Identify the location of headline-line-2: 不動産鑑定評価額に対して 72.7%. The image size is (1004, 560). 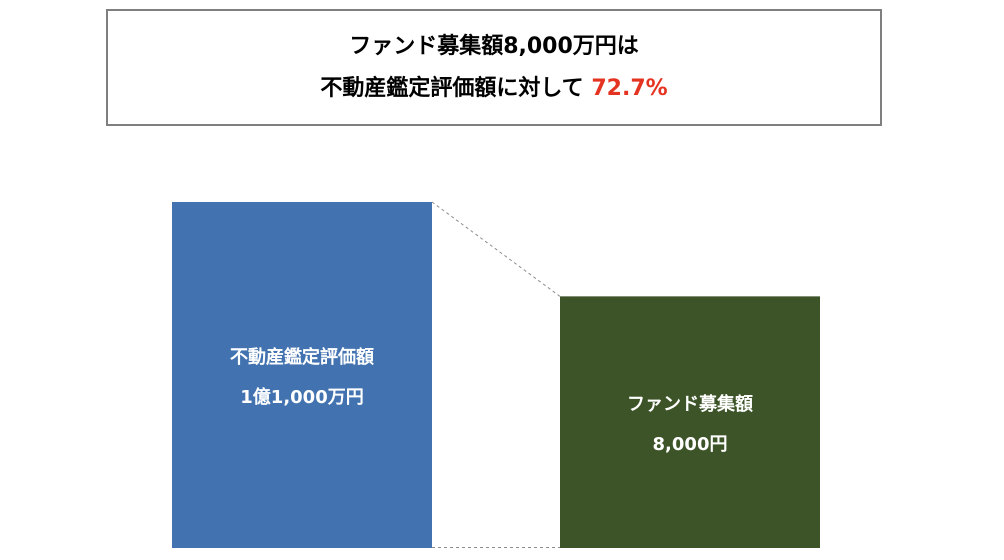
(493, 89).